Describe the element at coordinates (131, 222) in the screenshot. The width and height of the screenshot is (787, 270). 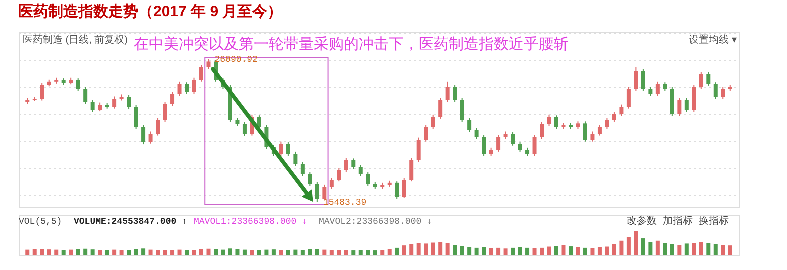
I see `text: VOLUME:24553847.000 ↑` at that location.